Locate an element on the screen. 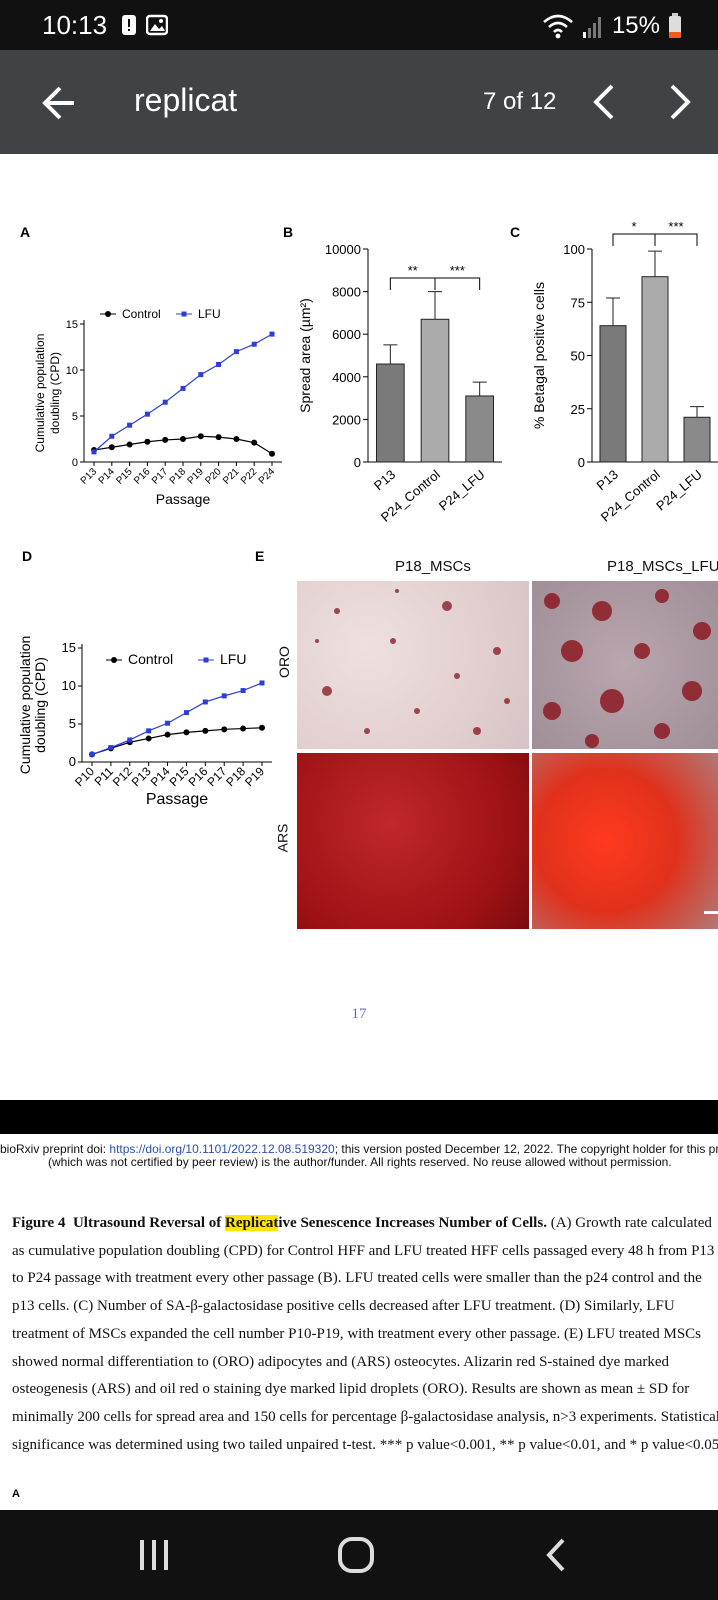 This screenshot has width=718, height=1600. y-axis-label: doubling (CPD) is located at coordinates (40, 705).